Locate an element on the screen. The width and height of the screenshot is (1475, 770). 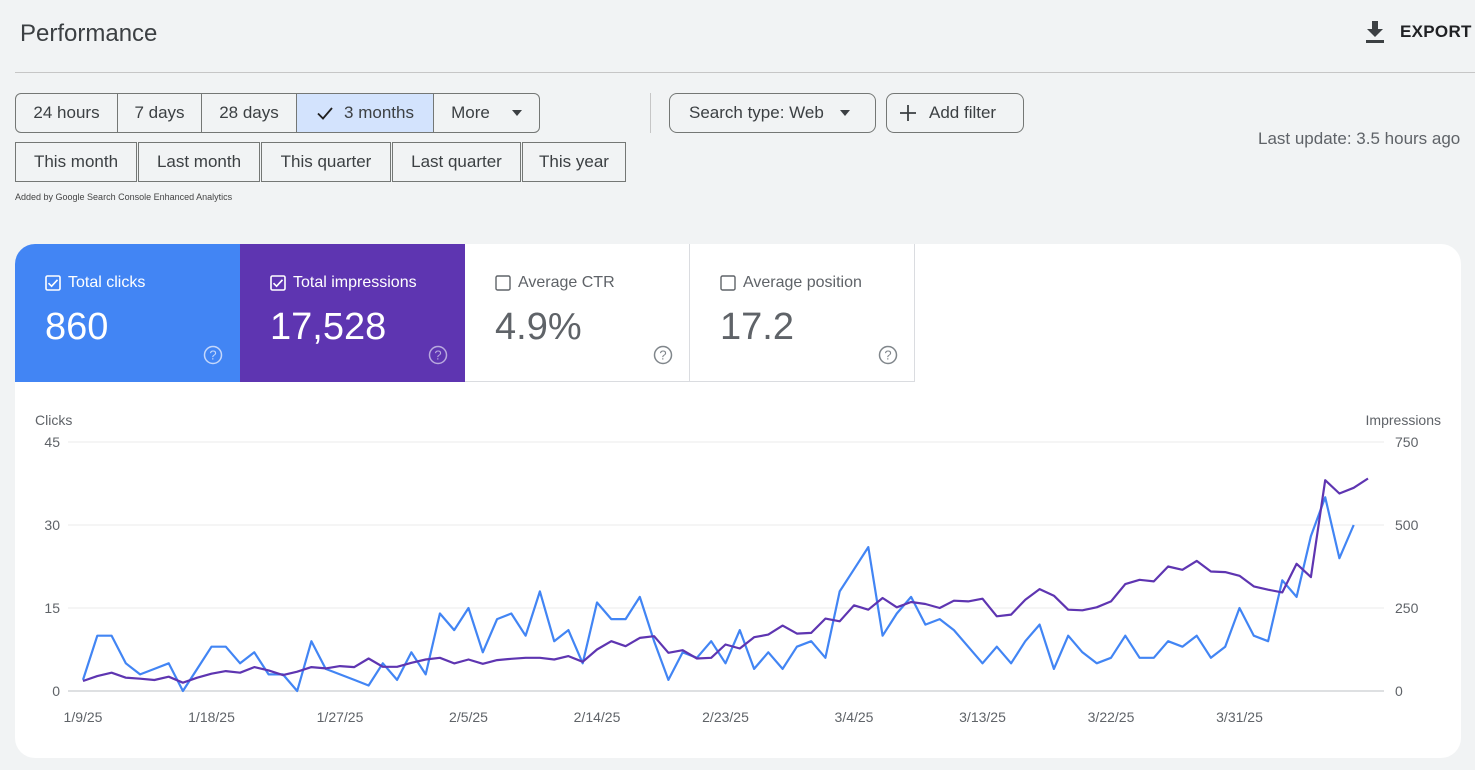
x-tick-label: 1/9/25 is located at coordinates (83, 717).